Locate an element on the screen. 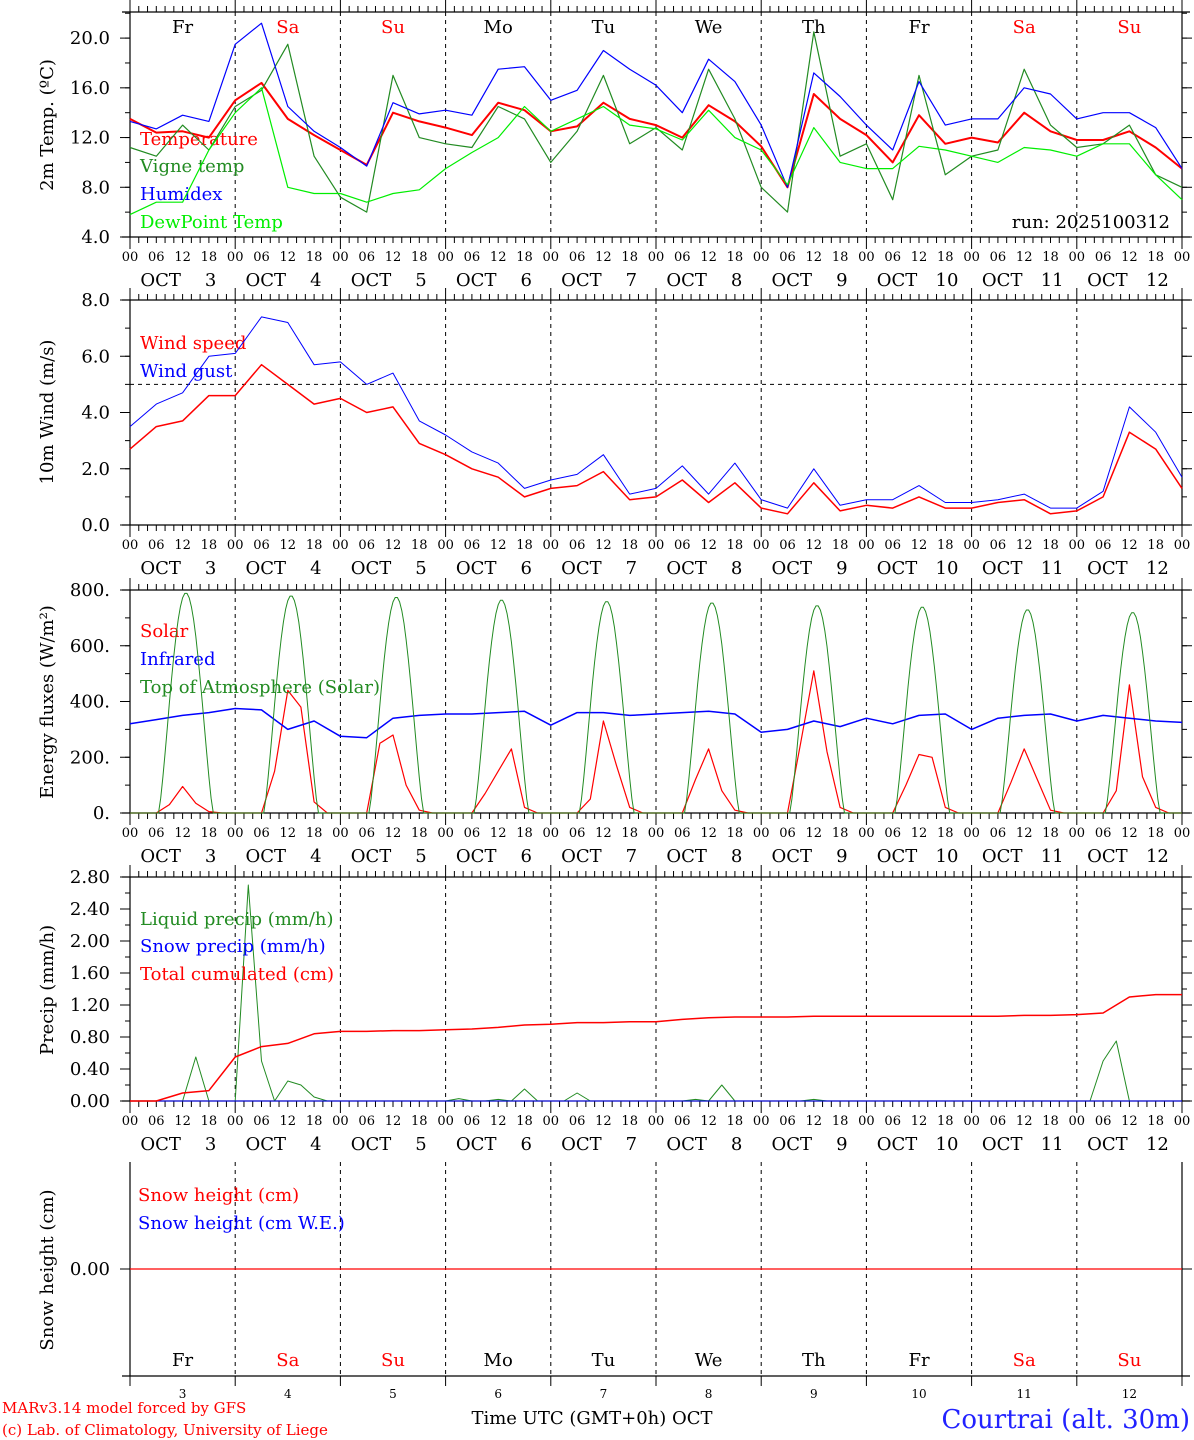  y-tick-label: 0.40 is located at coordinates (90, 1069).